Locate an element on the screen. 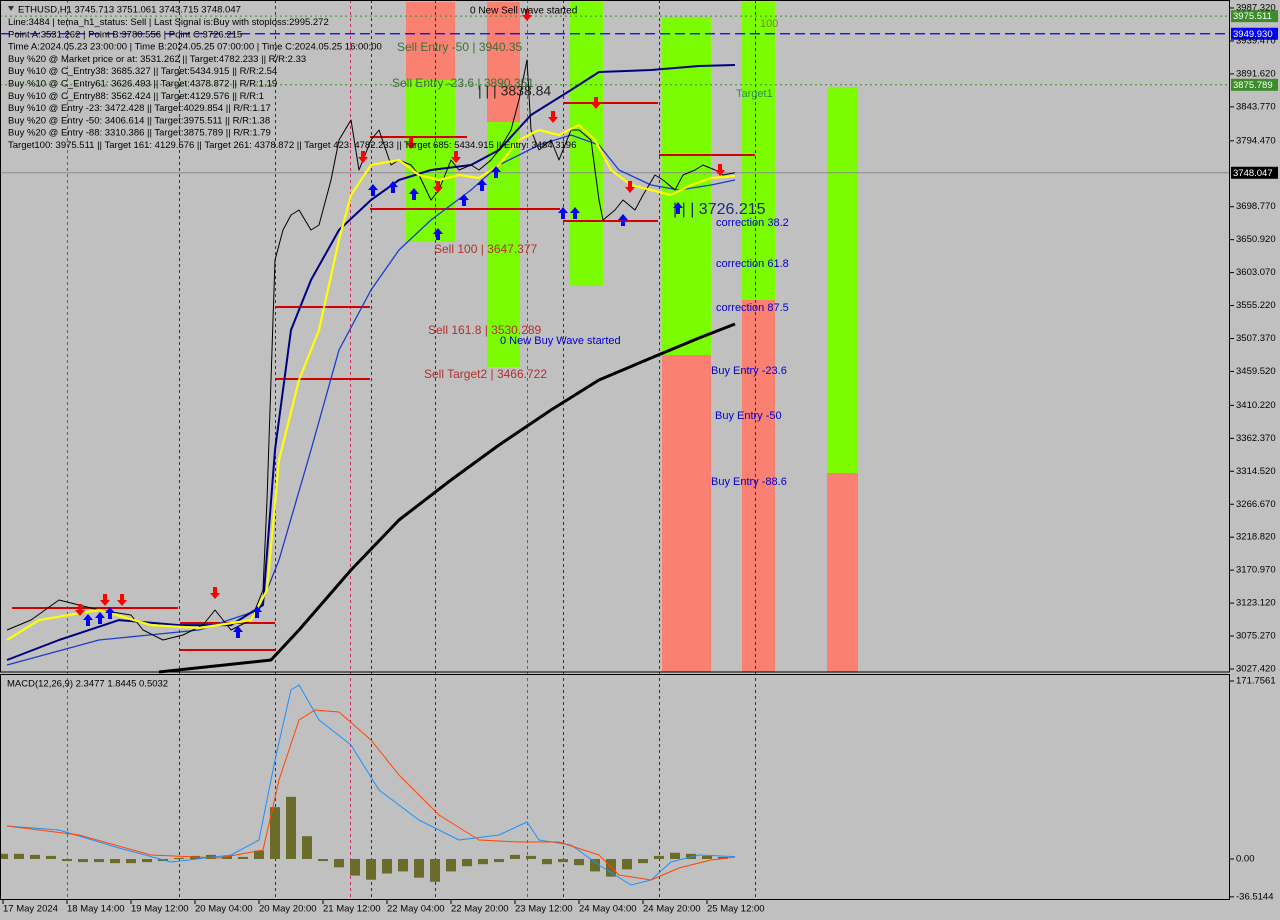  y-tick-label: 3410.220 is located at coordinates (1256, 405).